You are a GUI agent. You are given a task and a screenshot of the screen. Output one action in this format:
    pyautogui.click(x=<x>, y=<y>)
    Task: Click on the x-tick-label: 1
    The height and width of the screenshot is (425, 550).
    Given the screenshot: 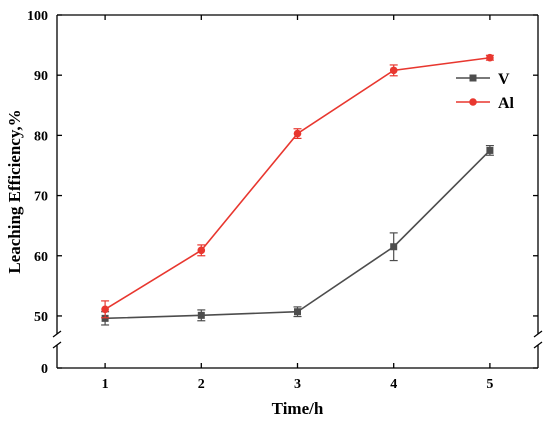 What is the action you would take?
    pyautogui.click(x=105, y=384)
    